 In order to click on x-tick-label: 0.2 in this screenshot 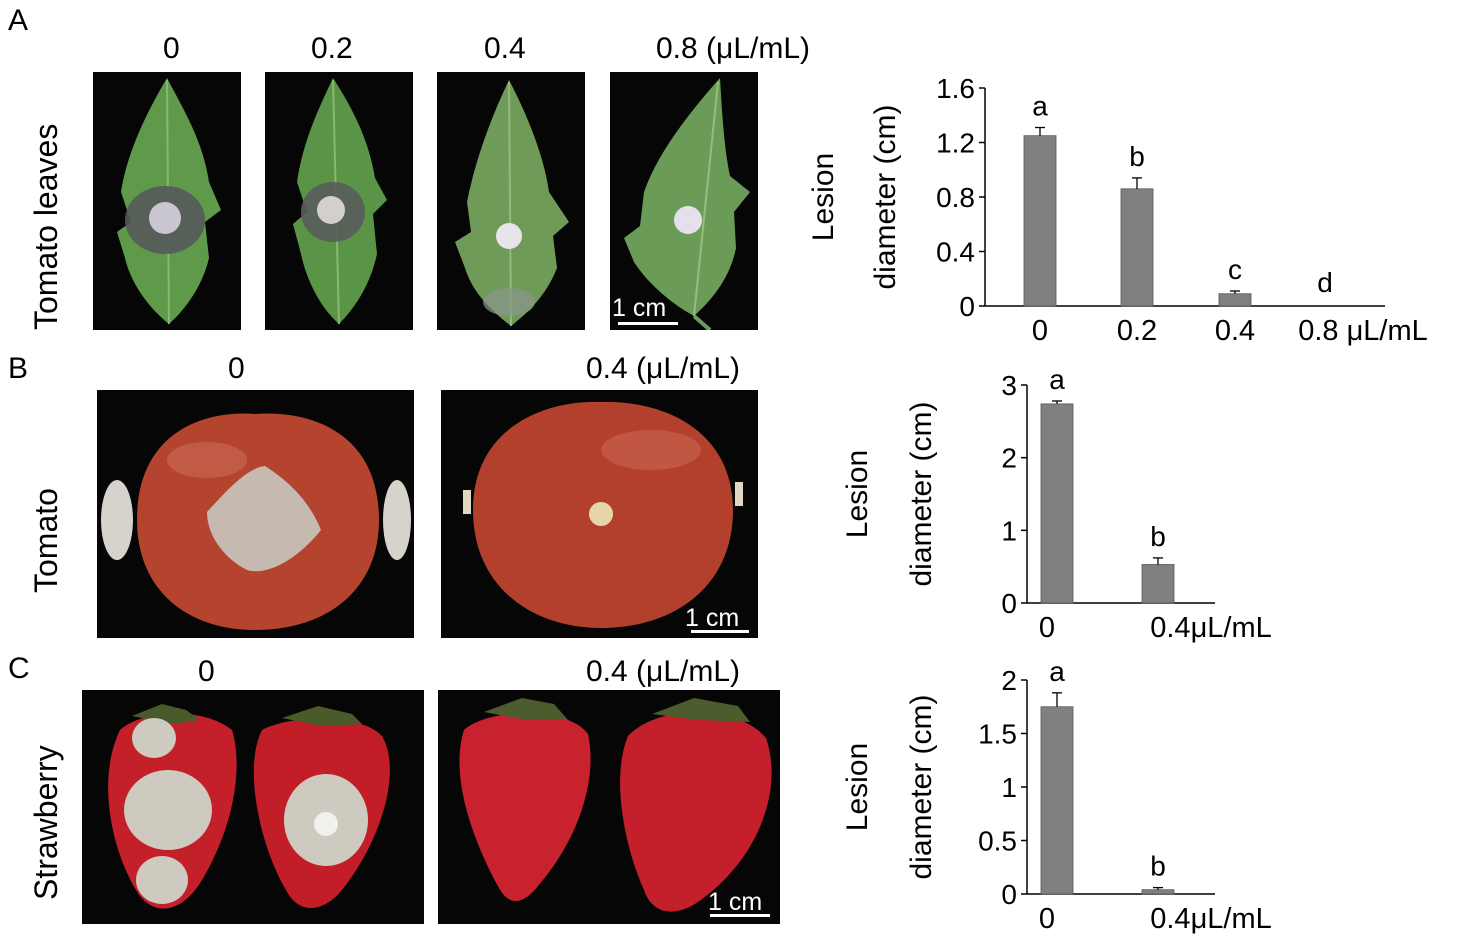, I will do `click(1137, 331)`.